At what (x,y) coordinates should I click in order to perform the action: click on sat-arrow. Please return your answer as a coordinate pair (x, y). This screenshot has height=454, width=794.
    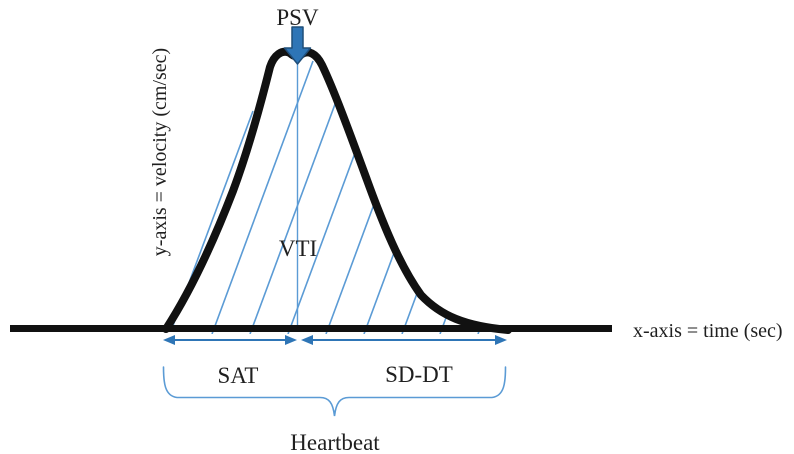
    Looking at the image, I should click on (230, 340).